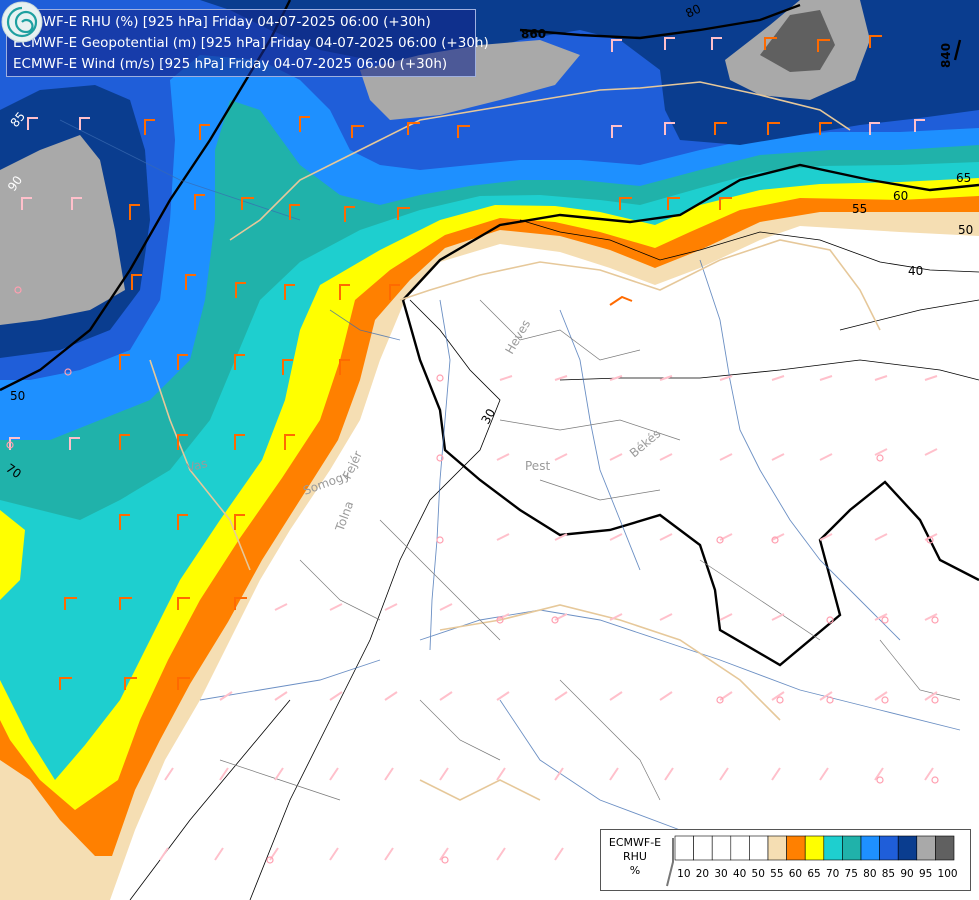 This screenshot has width=979, height=900. What do you see at coordinates (851, 874) in the screenshot?
I see `legend-tick-label: 75` at bounding box center [851, 874].